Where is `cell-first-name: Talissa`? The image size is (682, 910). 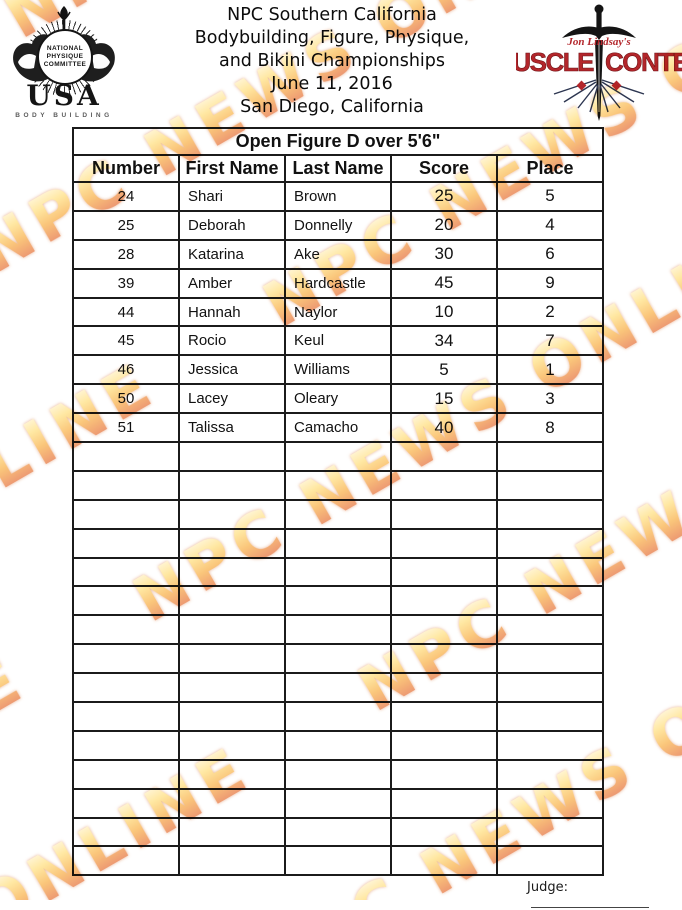 cell-first-name: Talissa is located at coordinates (232, 428).